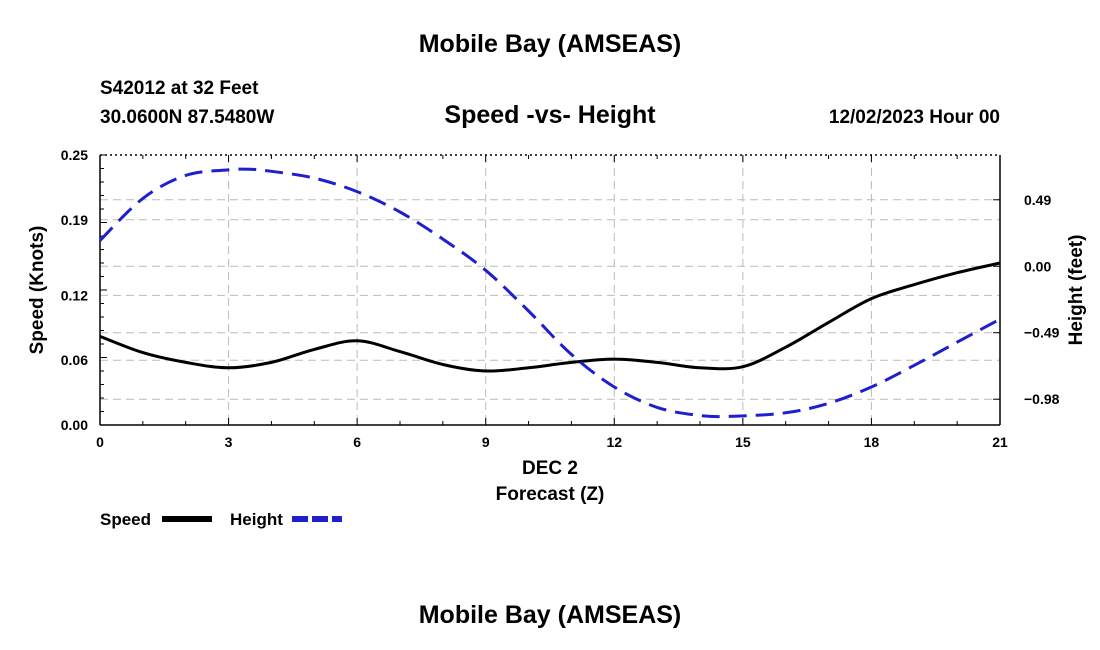 This screenshot has width=1100, height=650. I want to click on x-tick-label: 9, so click(486, 442).